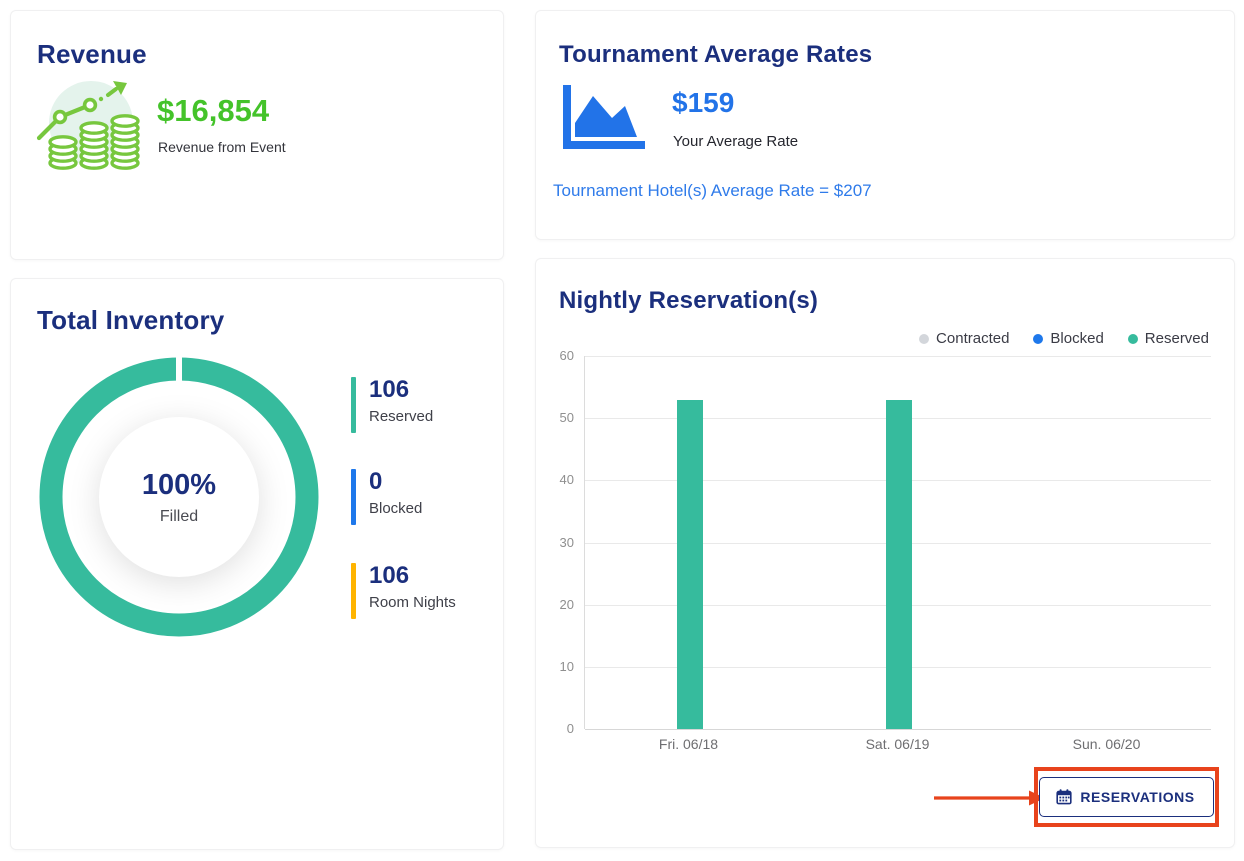 The image size is (1244, 861). Describe the element at coordinates (566, 604) in the screenshot. I see `y-tick-label: 20` at that location.